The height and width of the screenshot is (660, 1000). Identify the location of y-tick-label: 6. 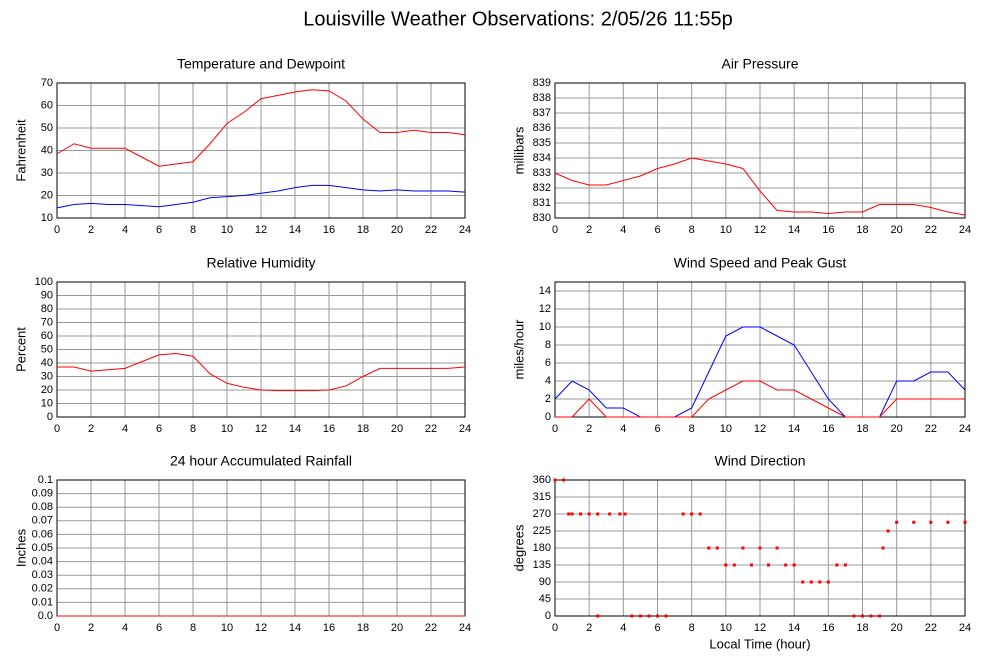
(548, 363).